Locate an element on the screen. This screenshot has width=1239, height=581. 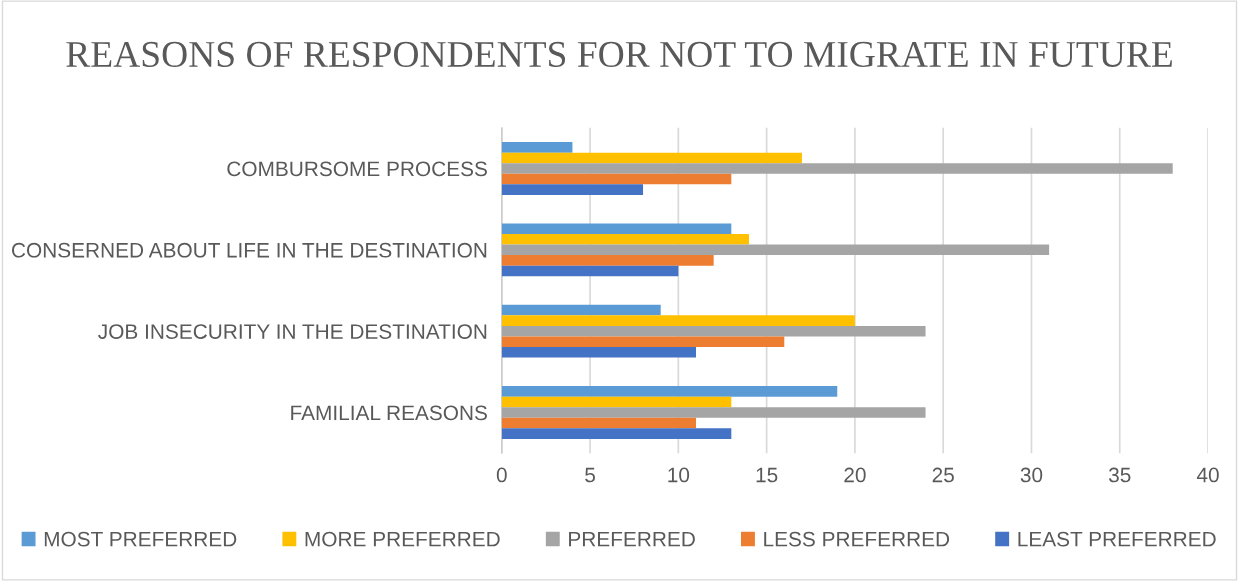
legend-label: MOST PREFERRED is located at coordinates (140, 539).